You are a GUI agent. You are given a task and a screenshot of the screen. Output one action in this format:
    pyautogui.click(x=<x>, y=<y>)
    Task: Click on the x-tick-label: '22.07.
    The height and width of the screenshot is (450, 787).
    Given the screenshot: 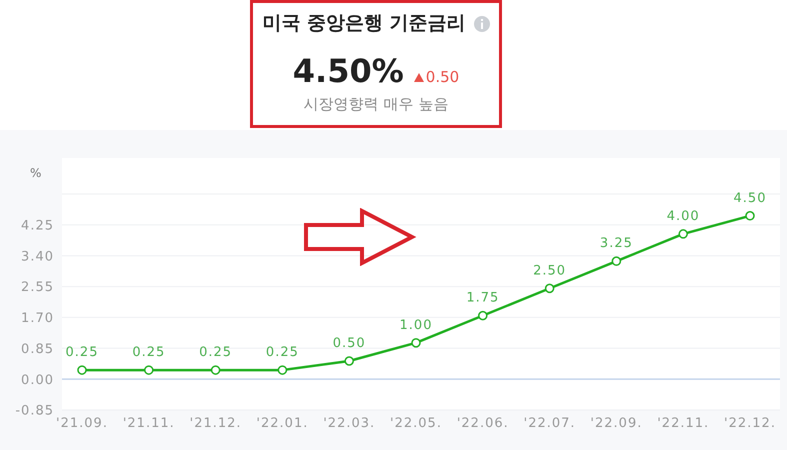 What is the action you would take?
    pyautogui.click(x=550, y=424)
    